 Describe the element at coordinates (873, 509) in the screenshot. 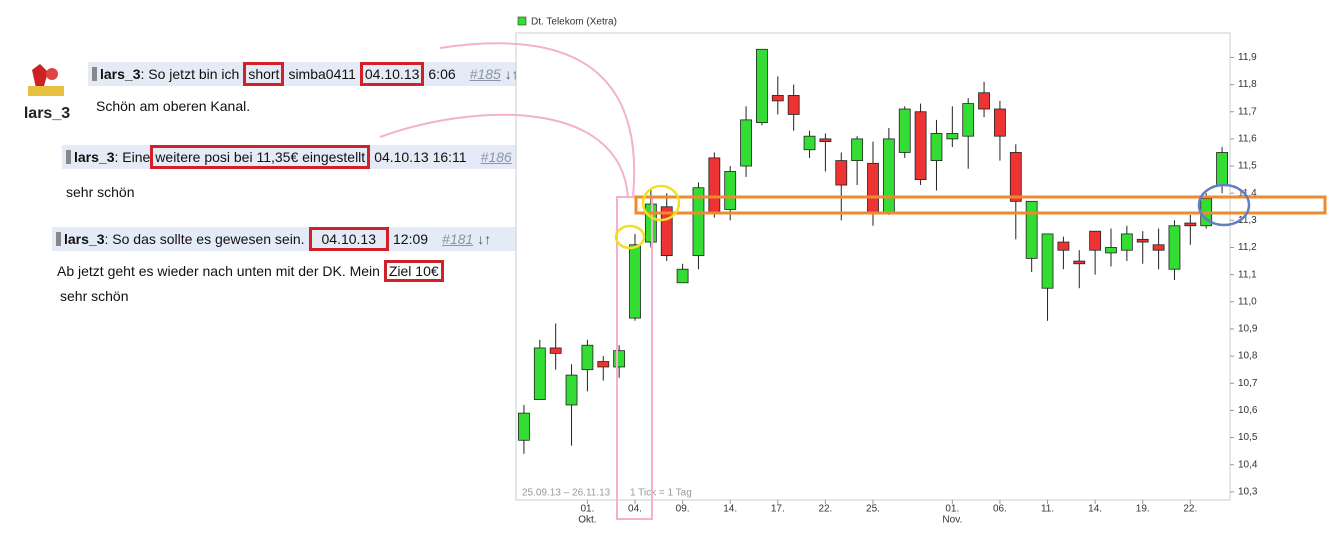

I see `x-tick-label: 25.` at that location.